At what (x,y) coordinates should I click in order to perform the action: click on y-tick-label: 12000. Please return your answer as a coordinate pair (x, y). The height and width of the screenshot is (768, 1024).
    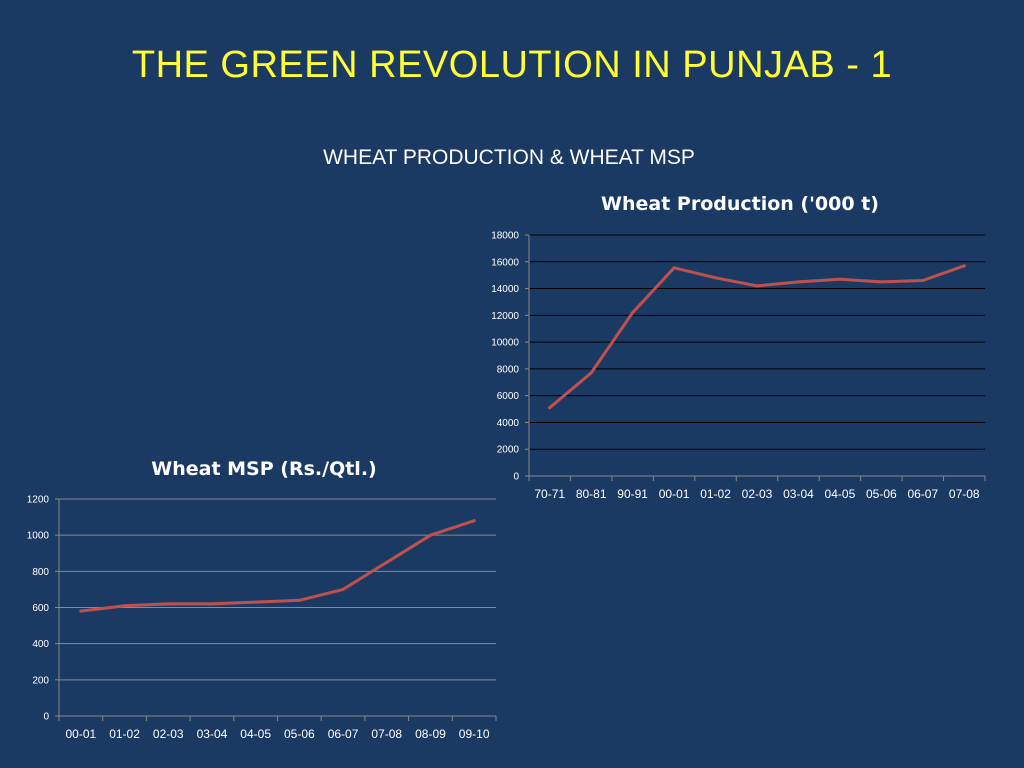
    Looking at the image, I should click on (505, 316).